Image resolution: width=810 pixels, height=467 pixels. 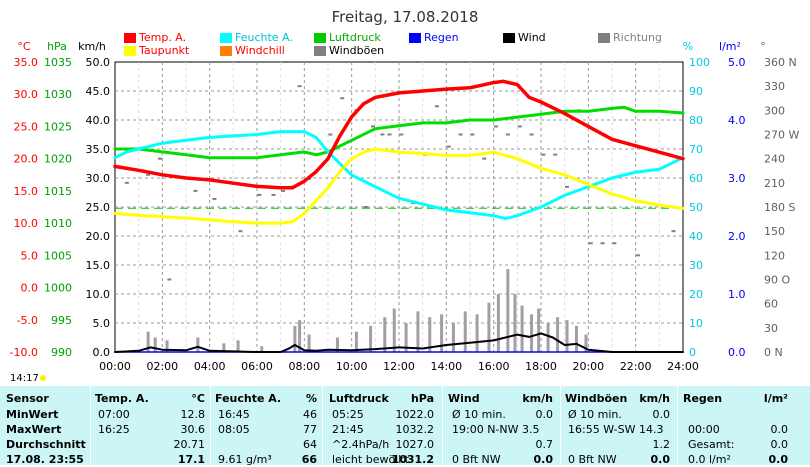 I want to click on wind-tick-label: 0.0, so click(x=102, y=352).